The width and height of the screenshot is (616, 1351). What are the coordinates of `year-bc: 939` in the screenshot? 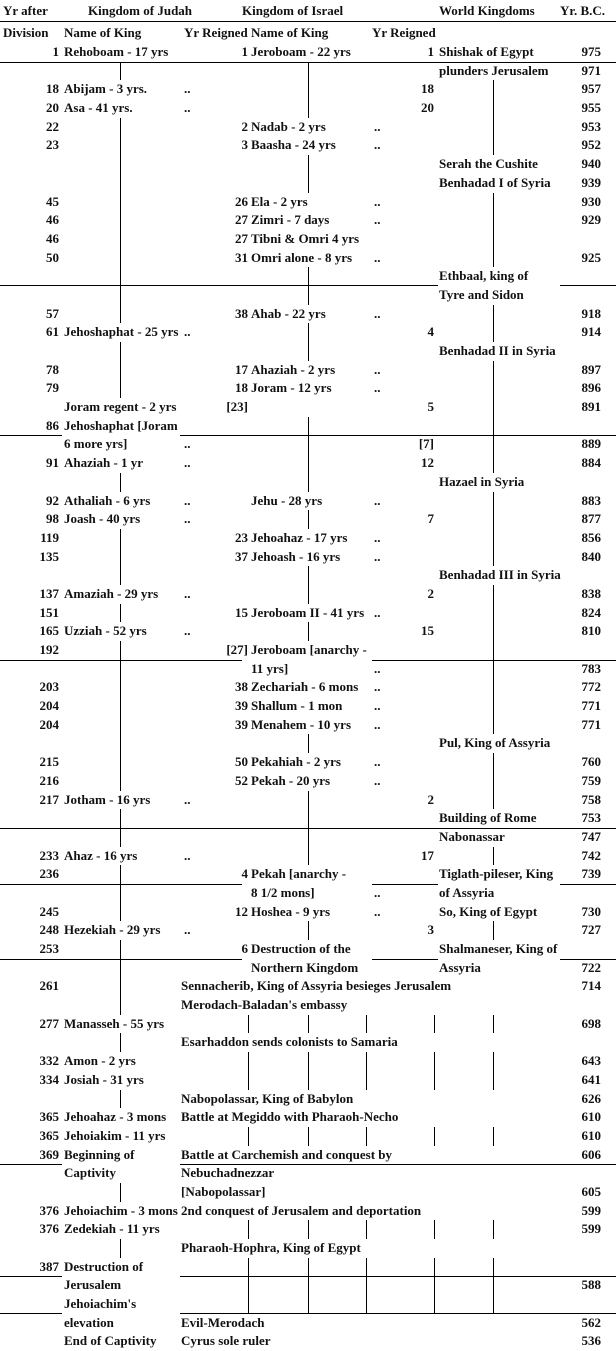 It's located at (591, 182).